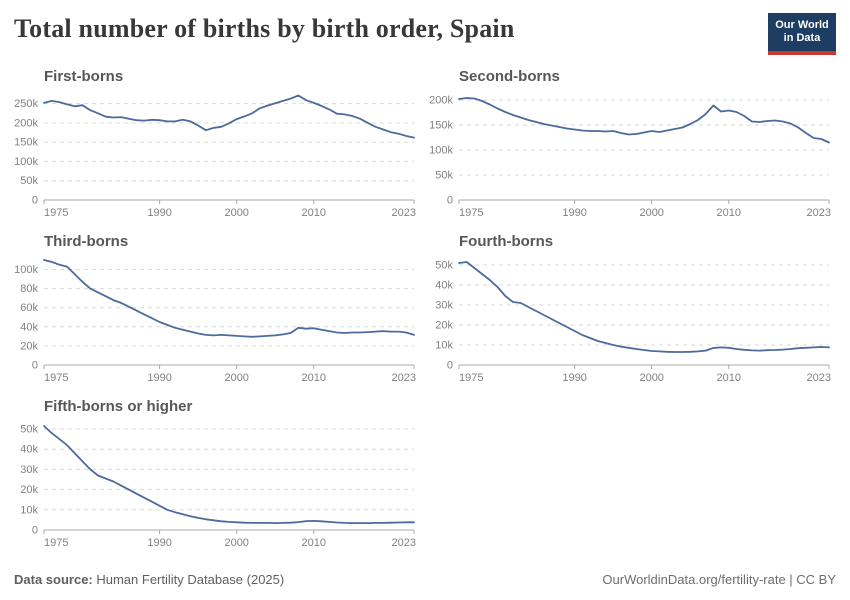 This screenshot has width=850, height=600. Describe the element at coordinates (84, 76) in the screenshot. I see `panel-title: First-borns` at that location.